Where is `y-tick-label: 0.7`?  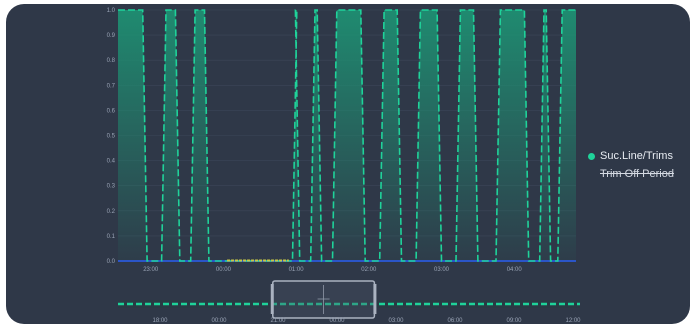 y-tick-label: 0.7 is located at coordinates (111, 86).